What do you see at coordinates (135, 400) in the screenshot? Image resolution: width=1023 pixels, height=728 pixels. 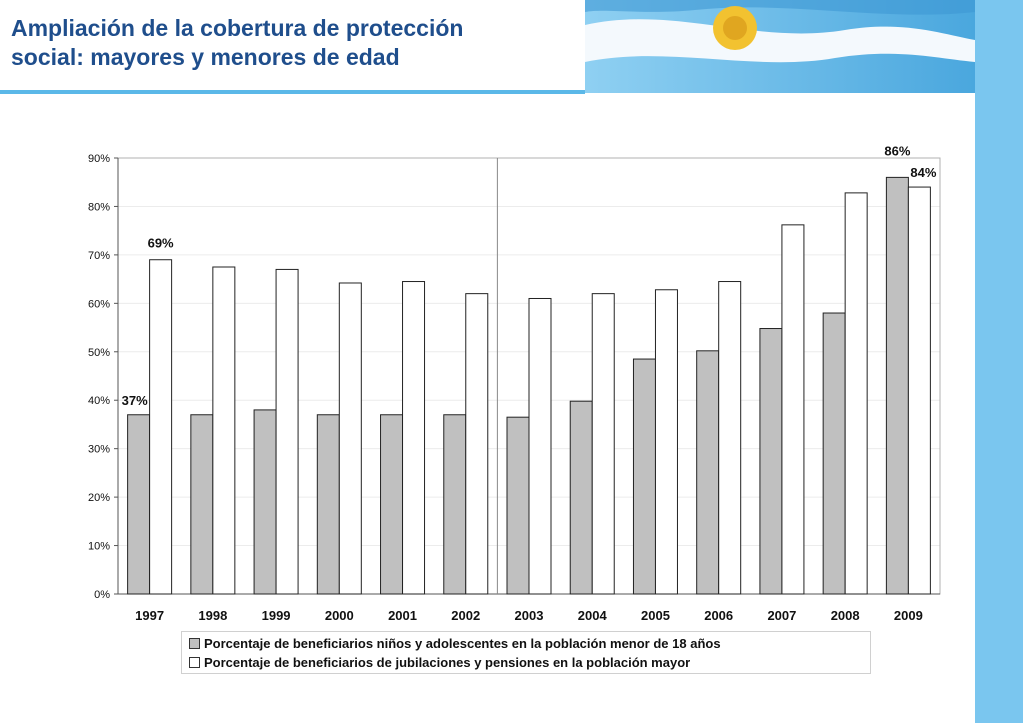 I see `annotation-1997-children: 37%` at bounding box center [135, 400].